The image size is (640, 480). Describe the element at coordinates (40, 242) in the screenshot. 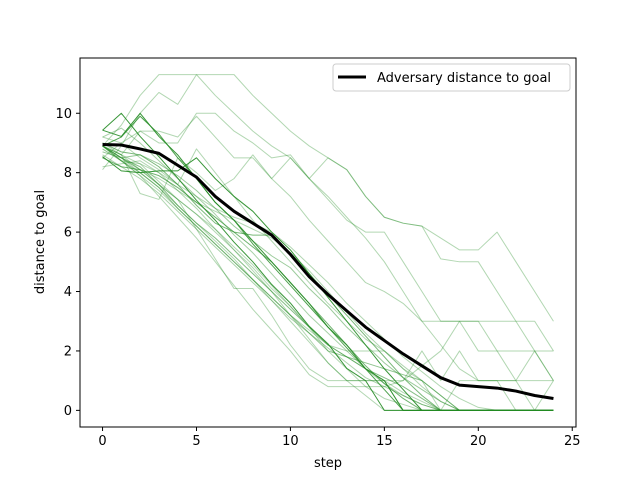

I see `y-axis-label: distance to goal` at that location.